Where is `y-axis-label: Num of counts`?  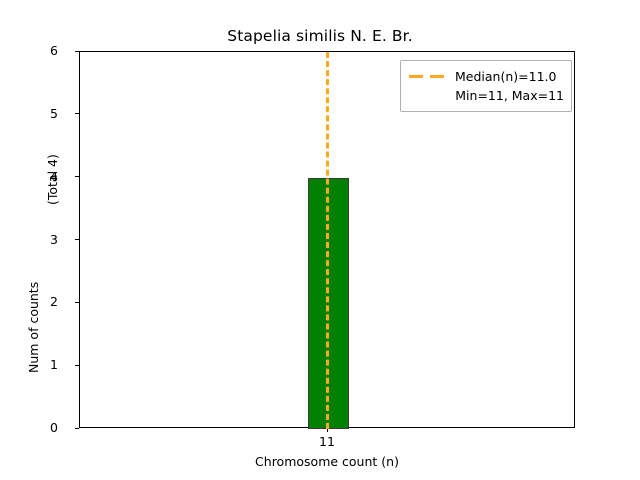 y-axis-label: Num of counts is located at coordinates (33, 327).